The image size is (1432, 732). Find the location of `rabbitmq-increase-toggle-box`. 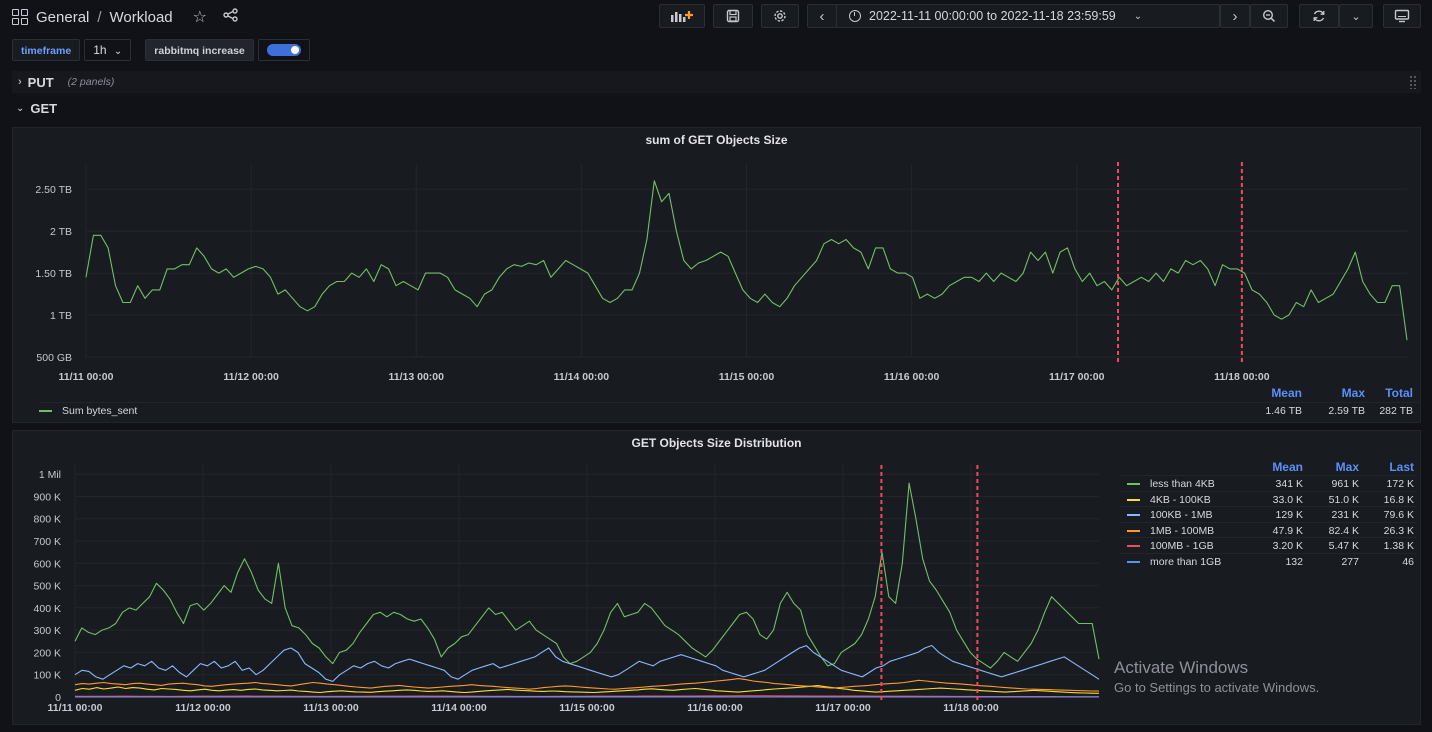

rabbitmq-increase-toggle-box is located at coordinates (283, 50).